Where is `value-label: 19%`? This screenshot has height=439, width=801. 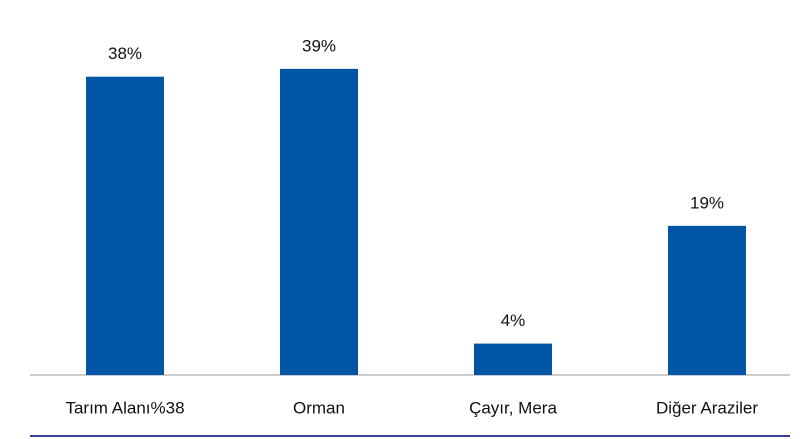 value-label: 19% is located at coordinates (707, 202).